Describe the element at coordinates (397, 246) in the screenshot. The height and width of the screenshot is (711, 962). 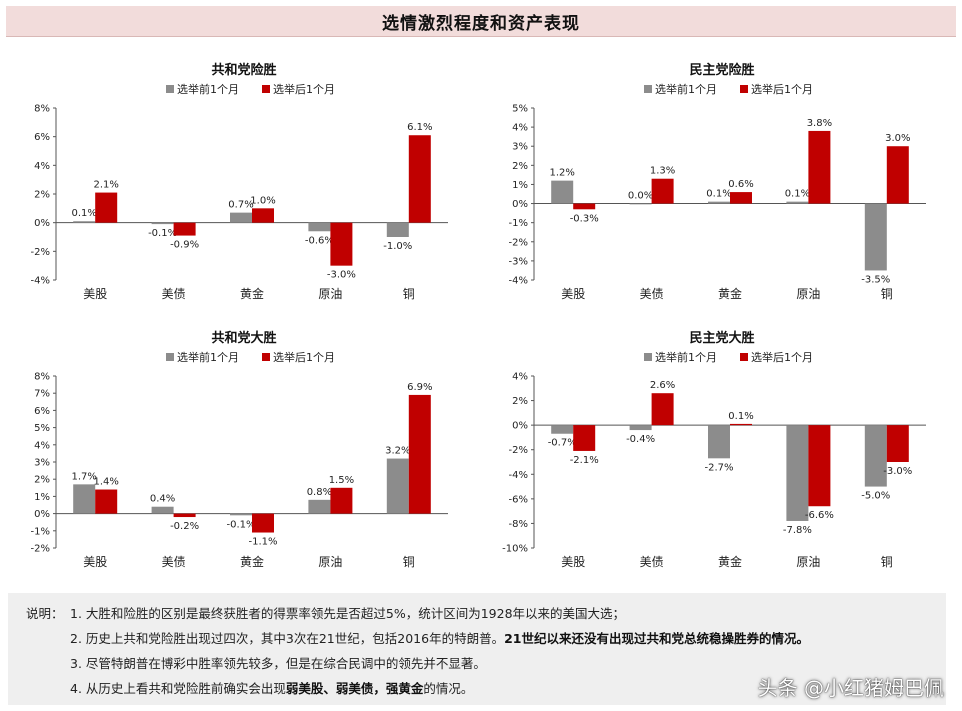
I see `data-label: -1.0%` at that location.